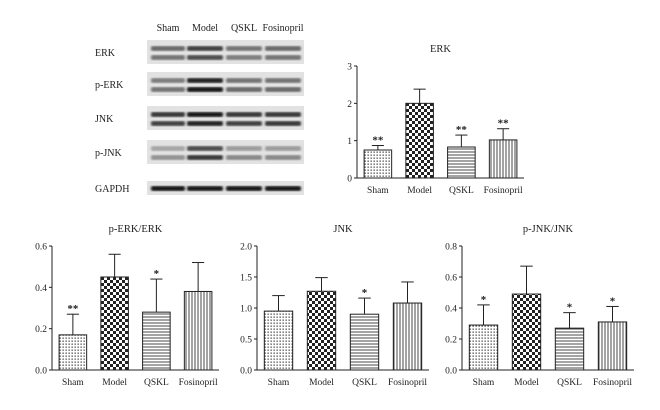 Image resolution: width=660 pixels, height=410 pixels. Describe the element at coordinates (451, 341) in the screenshot. I see `y-tick-label: 0.2` at that location.